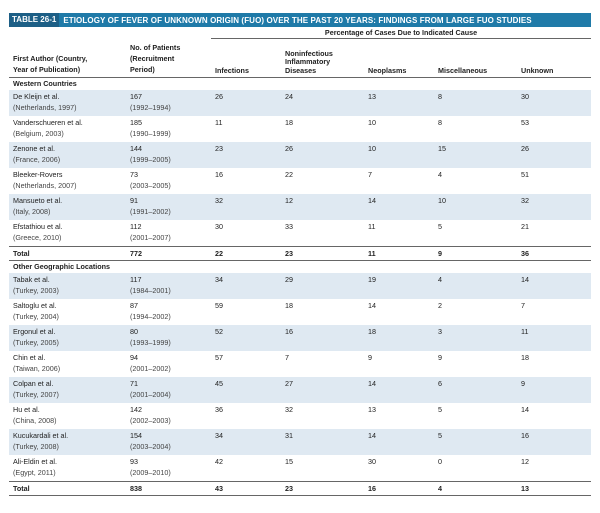 This screenshot has width=600, height=513. I want to click on neoplasms-cell: 30, so click(372, 461).